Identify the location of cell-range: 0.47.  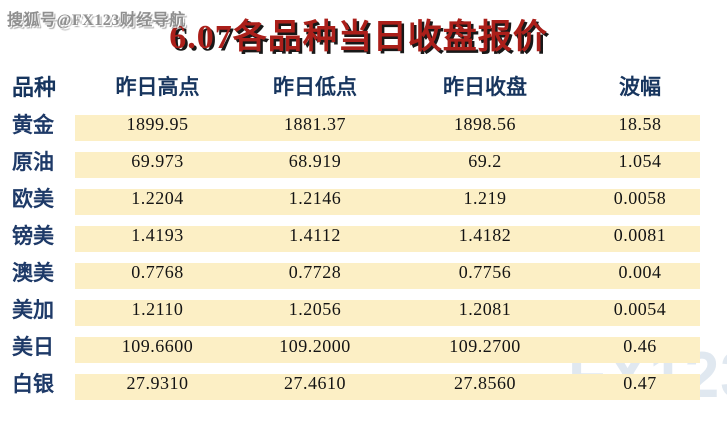
(640, 382).